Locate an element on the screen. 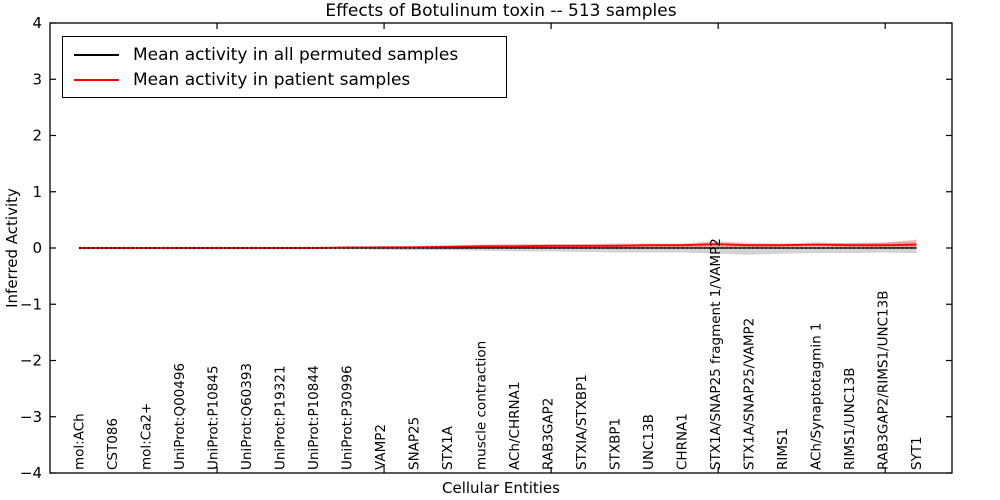 The image size is (1000, 500). x-category-label: VAMP2 is located at coordinates (381, 447).